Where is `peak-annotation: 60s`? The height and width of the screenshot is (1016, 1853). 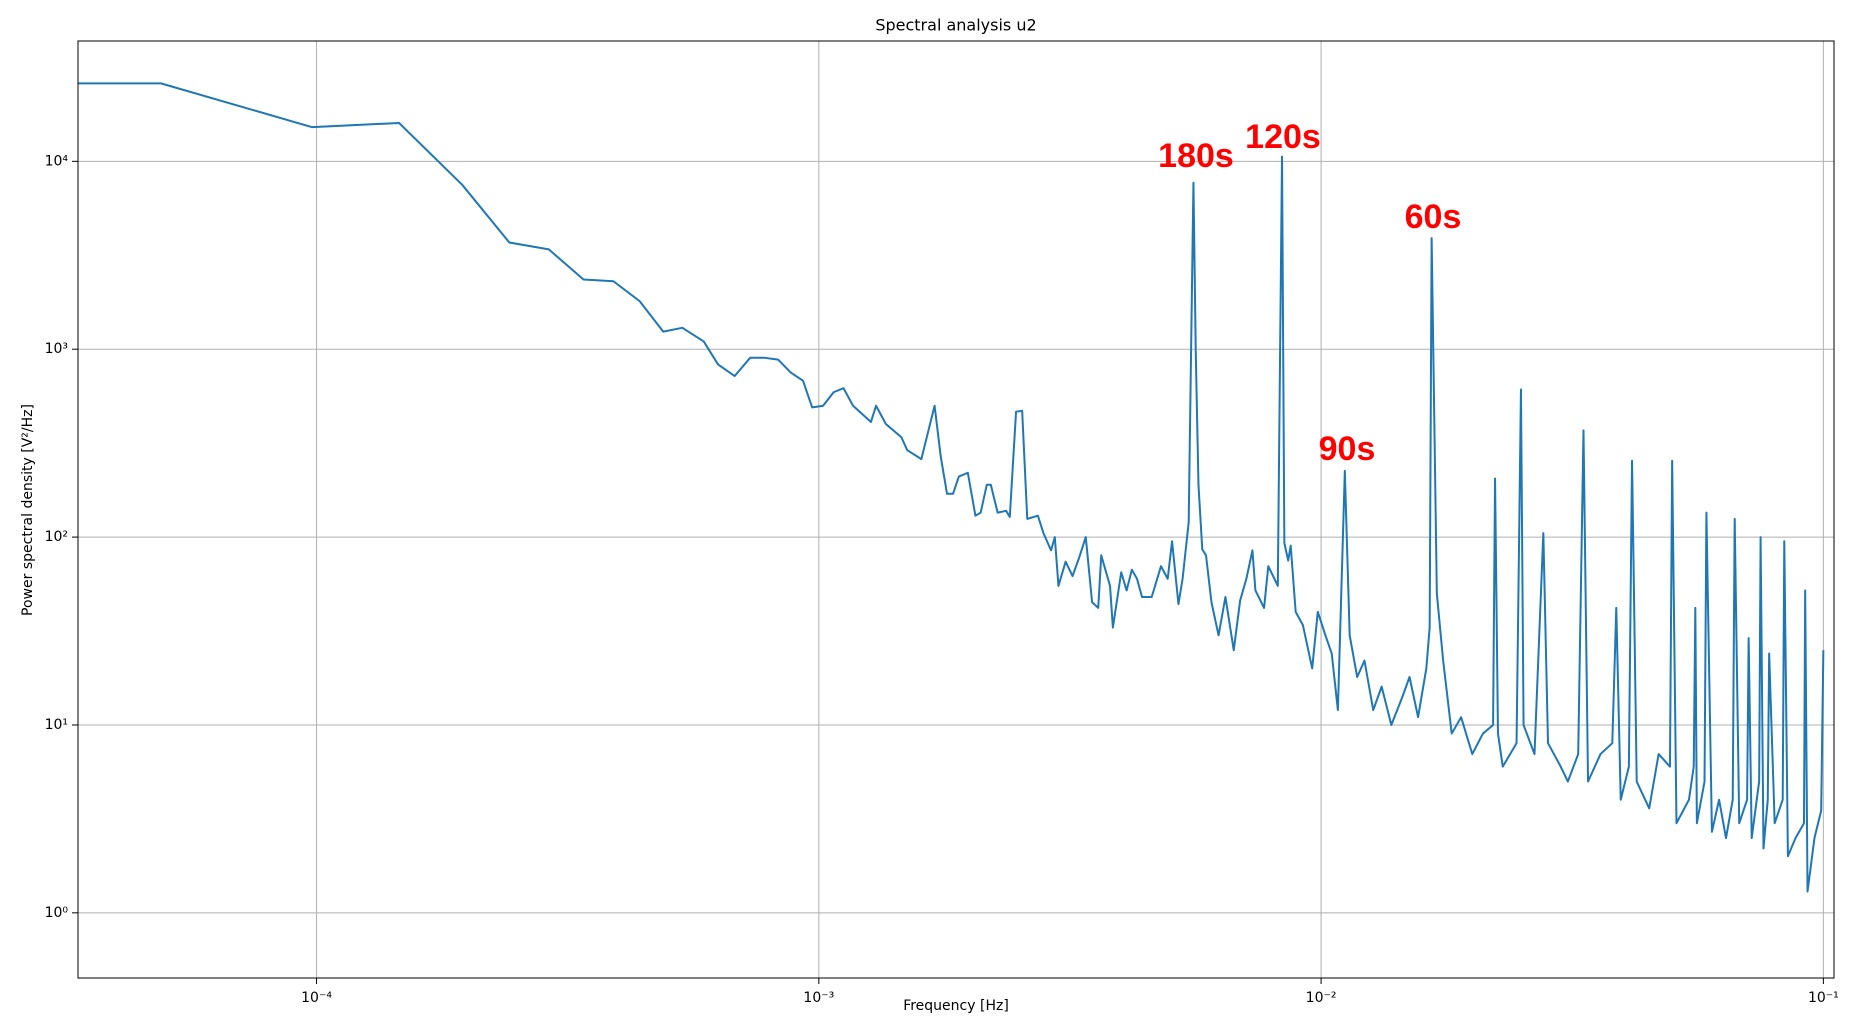 peak-annotation: 60s is located at coordinates (1433, 217).